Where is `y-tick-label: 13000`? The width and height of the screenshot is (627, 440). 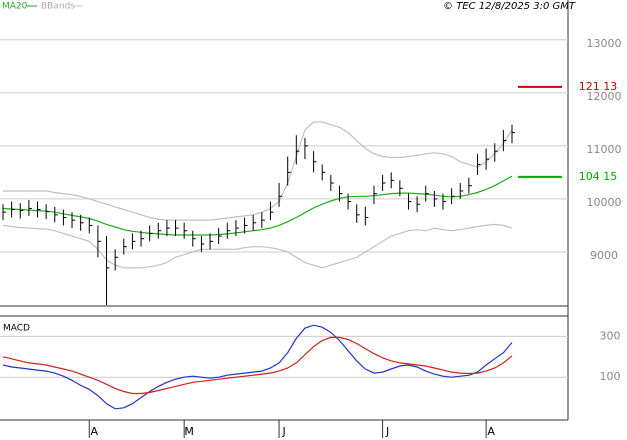
y-tick-label: 13000 is located at coordinates (604, 43).